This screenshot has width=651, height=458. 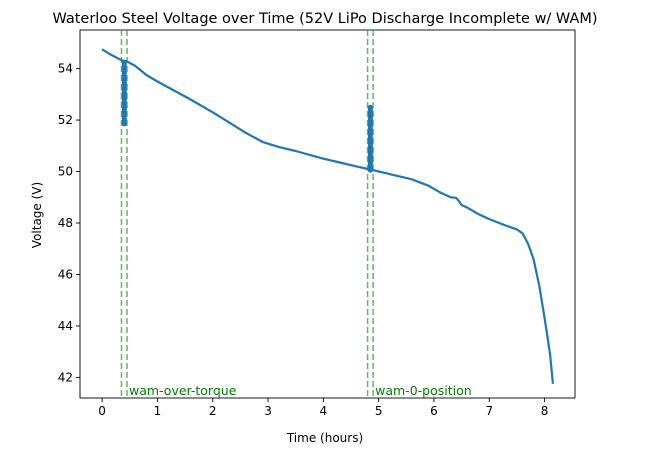 What do you see at coordinates (158, 411) in the screenshot?
I see `x-tick-label: 1` at bounding box center [158, 411].